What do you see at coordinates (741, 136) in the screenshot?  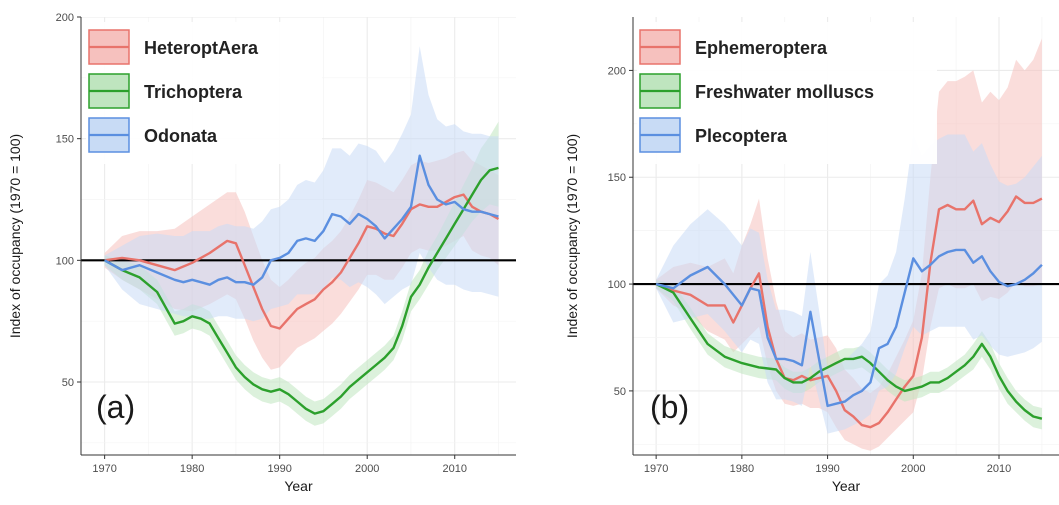 I see `legend-label: Plecoptera` at bounding box center [741, 136].